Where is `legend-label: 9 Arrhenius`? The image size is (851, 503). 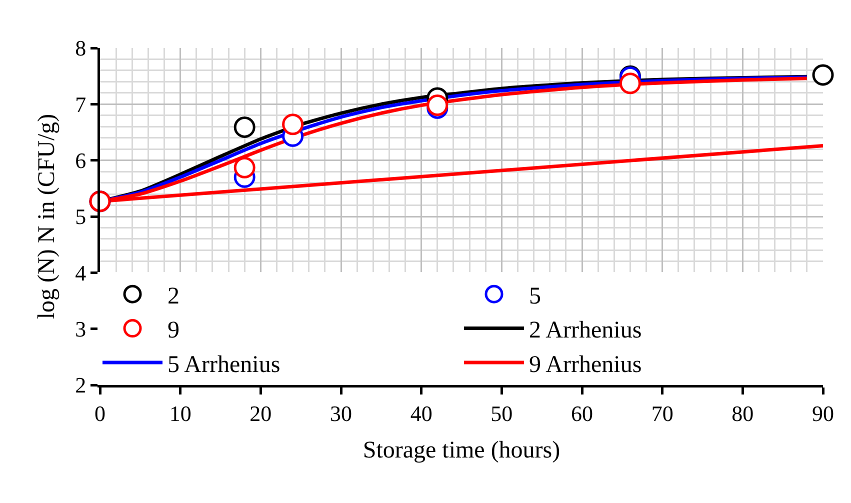
legend-label: 9 Arrhenius is located at coordinates (585, 365).